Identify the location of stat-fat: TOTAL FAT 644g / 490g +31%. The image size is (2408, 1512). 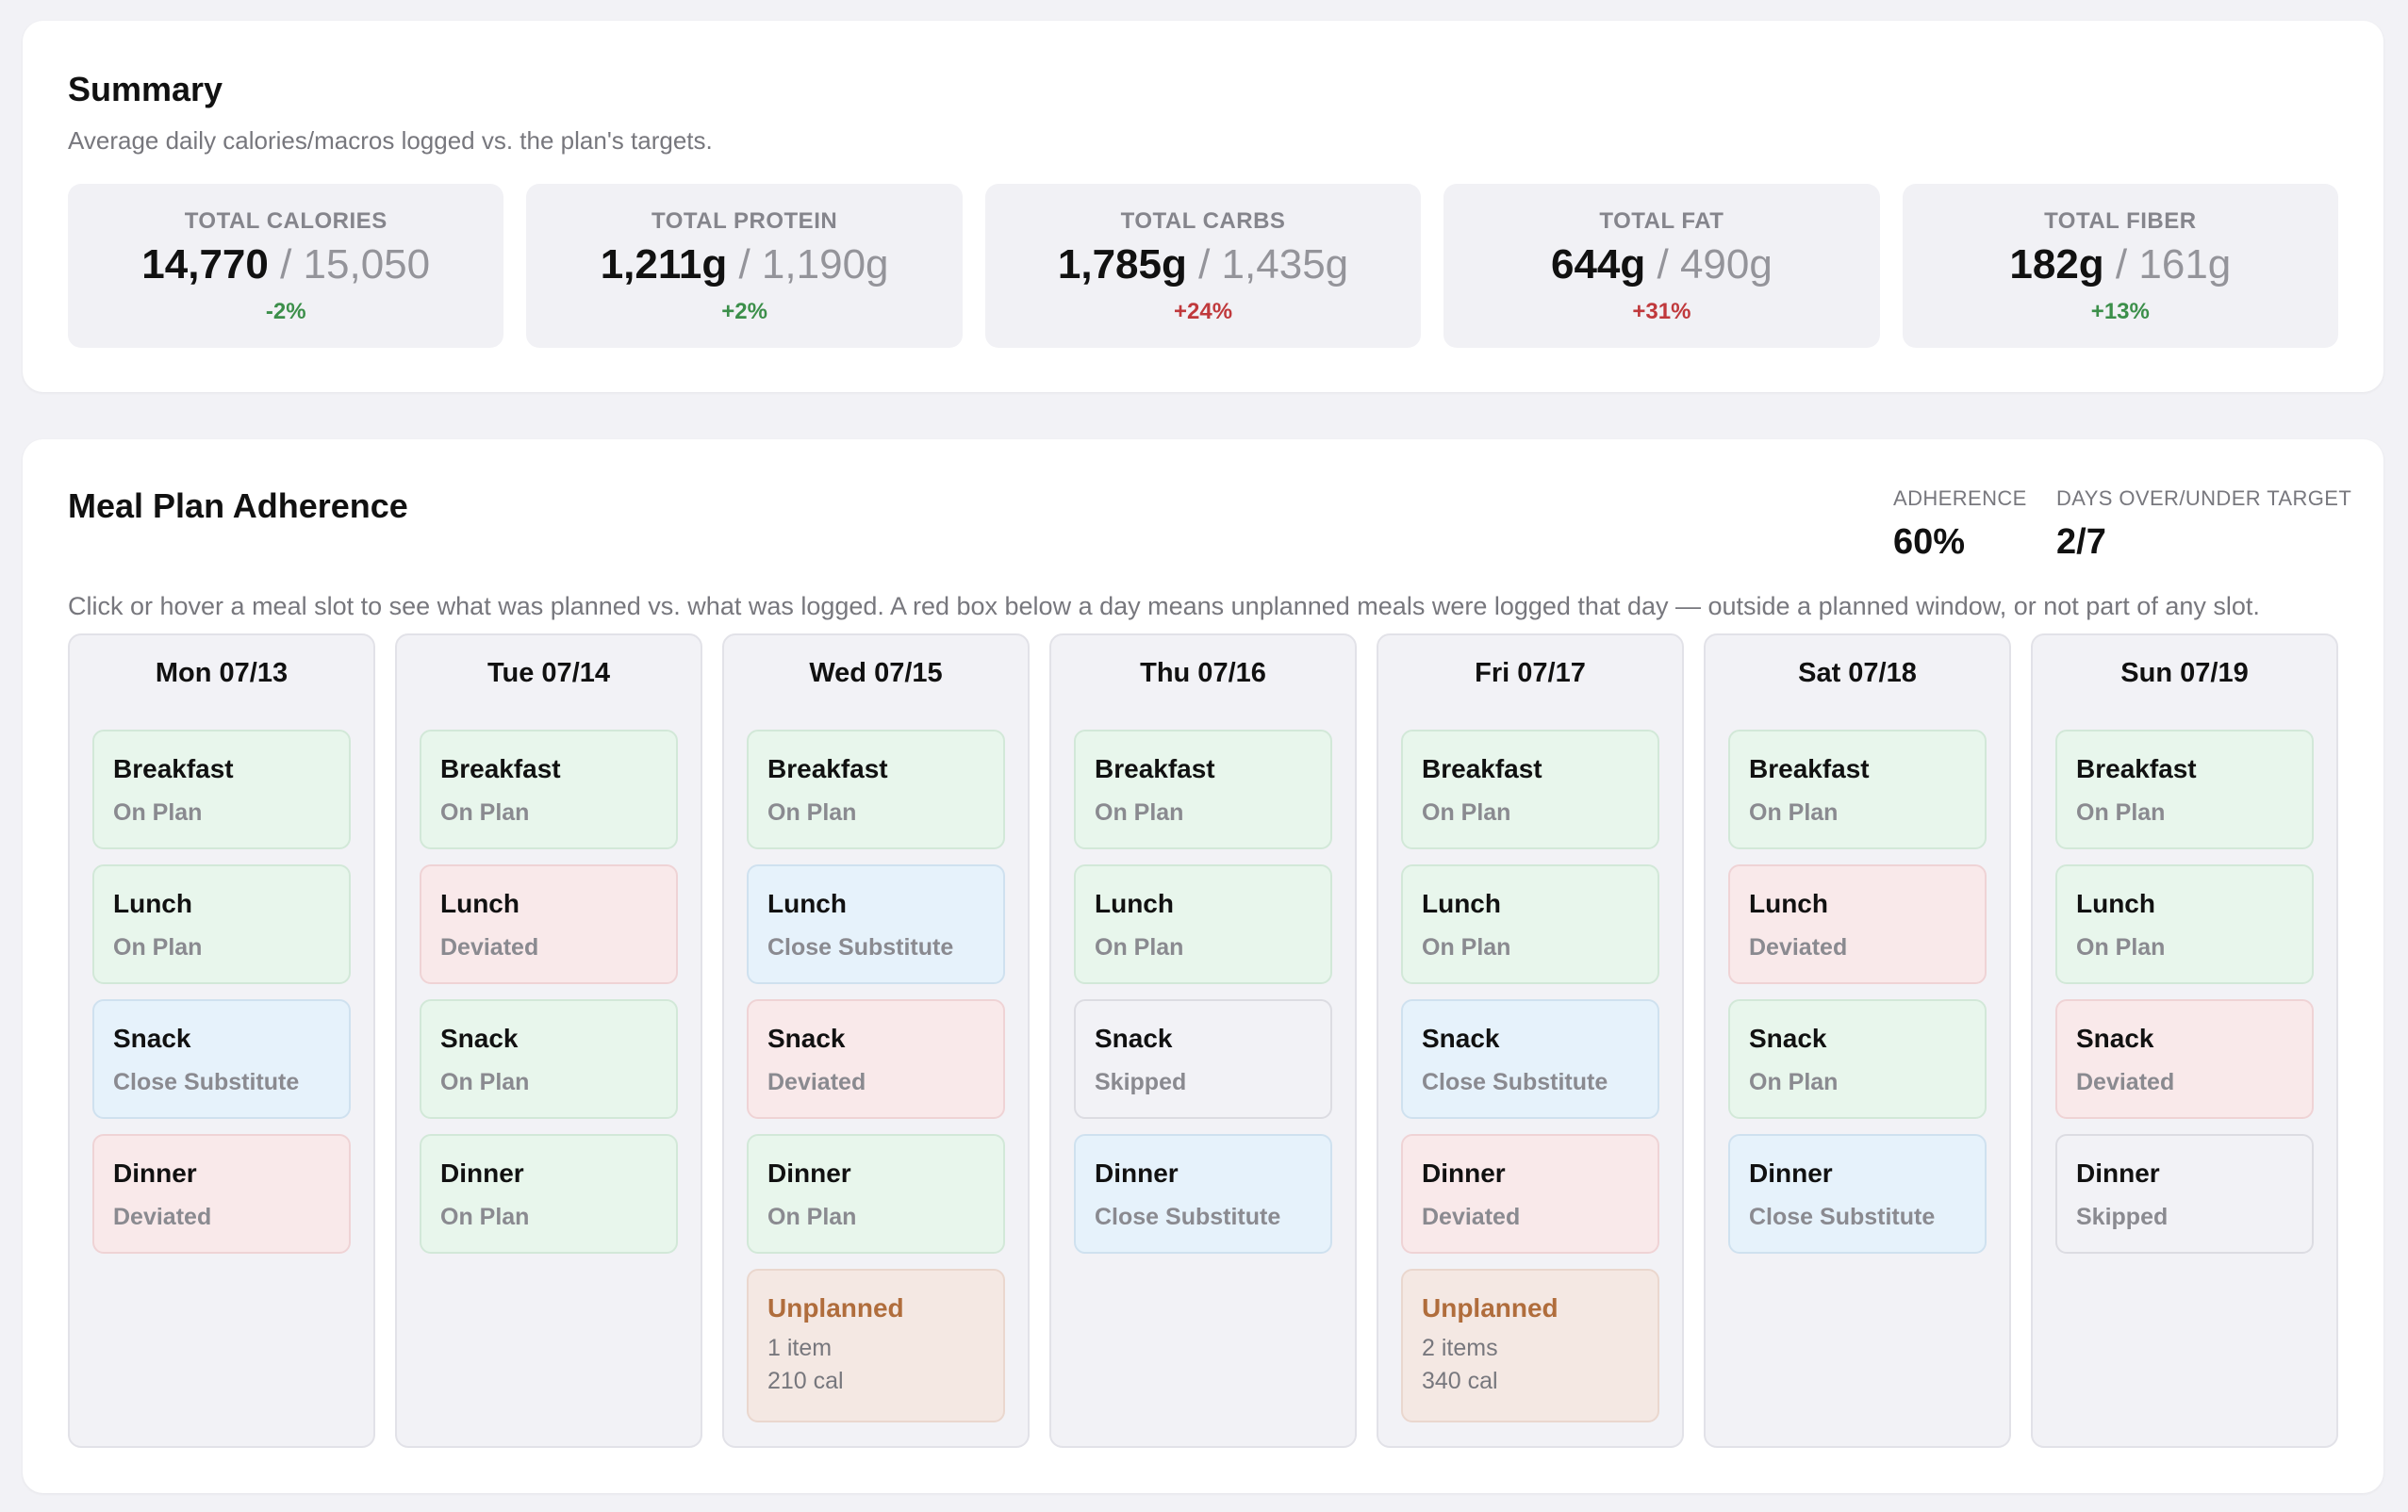
(1661, 266).